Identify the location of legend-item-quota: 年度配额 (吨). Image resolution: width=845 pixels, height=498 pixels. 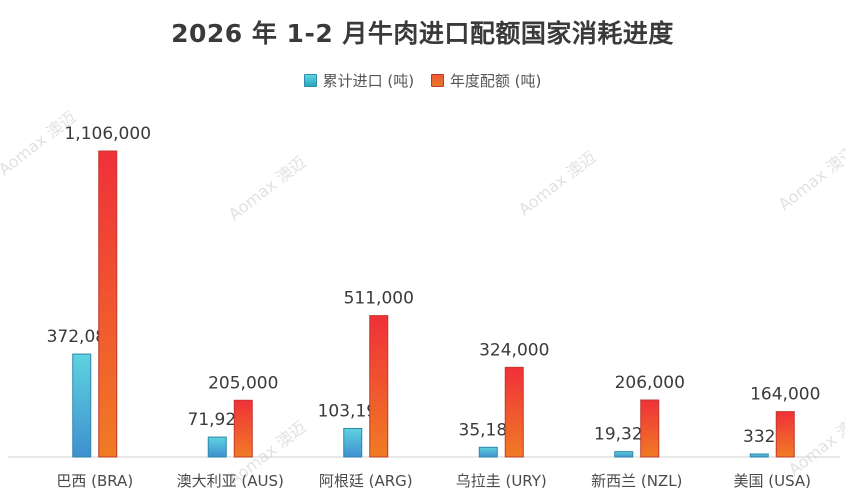
(486, 80).